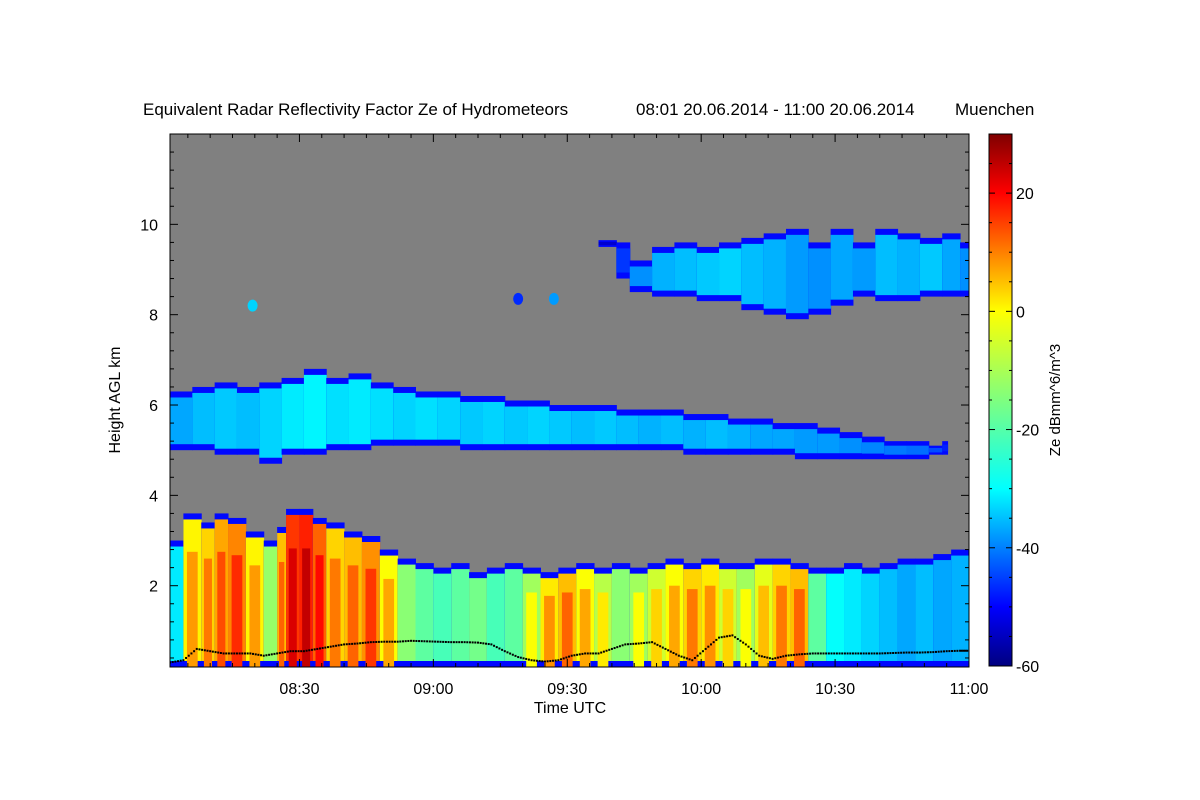 The width and height of the screenshot is (1200, 800). Describe the element at coordinates (1027, 431) in the screenshot. I see `colorbar-tick-label: -20` at that location.